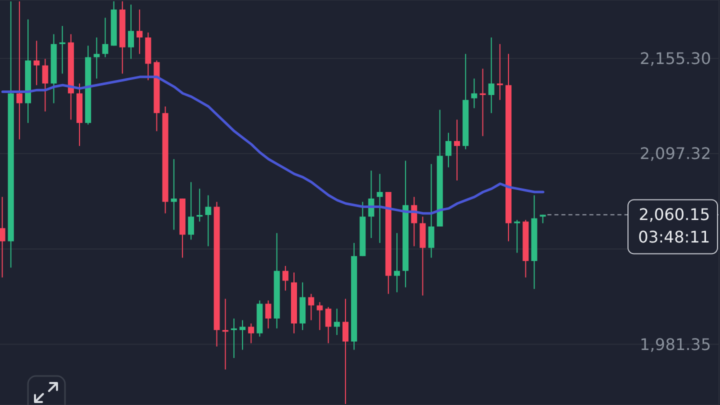 This screenshot has height=405, width=720. What do you see at coordinates (675, 344) in the screenshot?
I see `y-tick-label: 1,981.35` at bounding box center [675, 344].